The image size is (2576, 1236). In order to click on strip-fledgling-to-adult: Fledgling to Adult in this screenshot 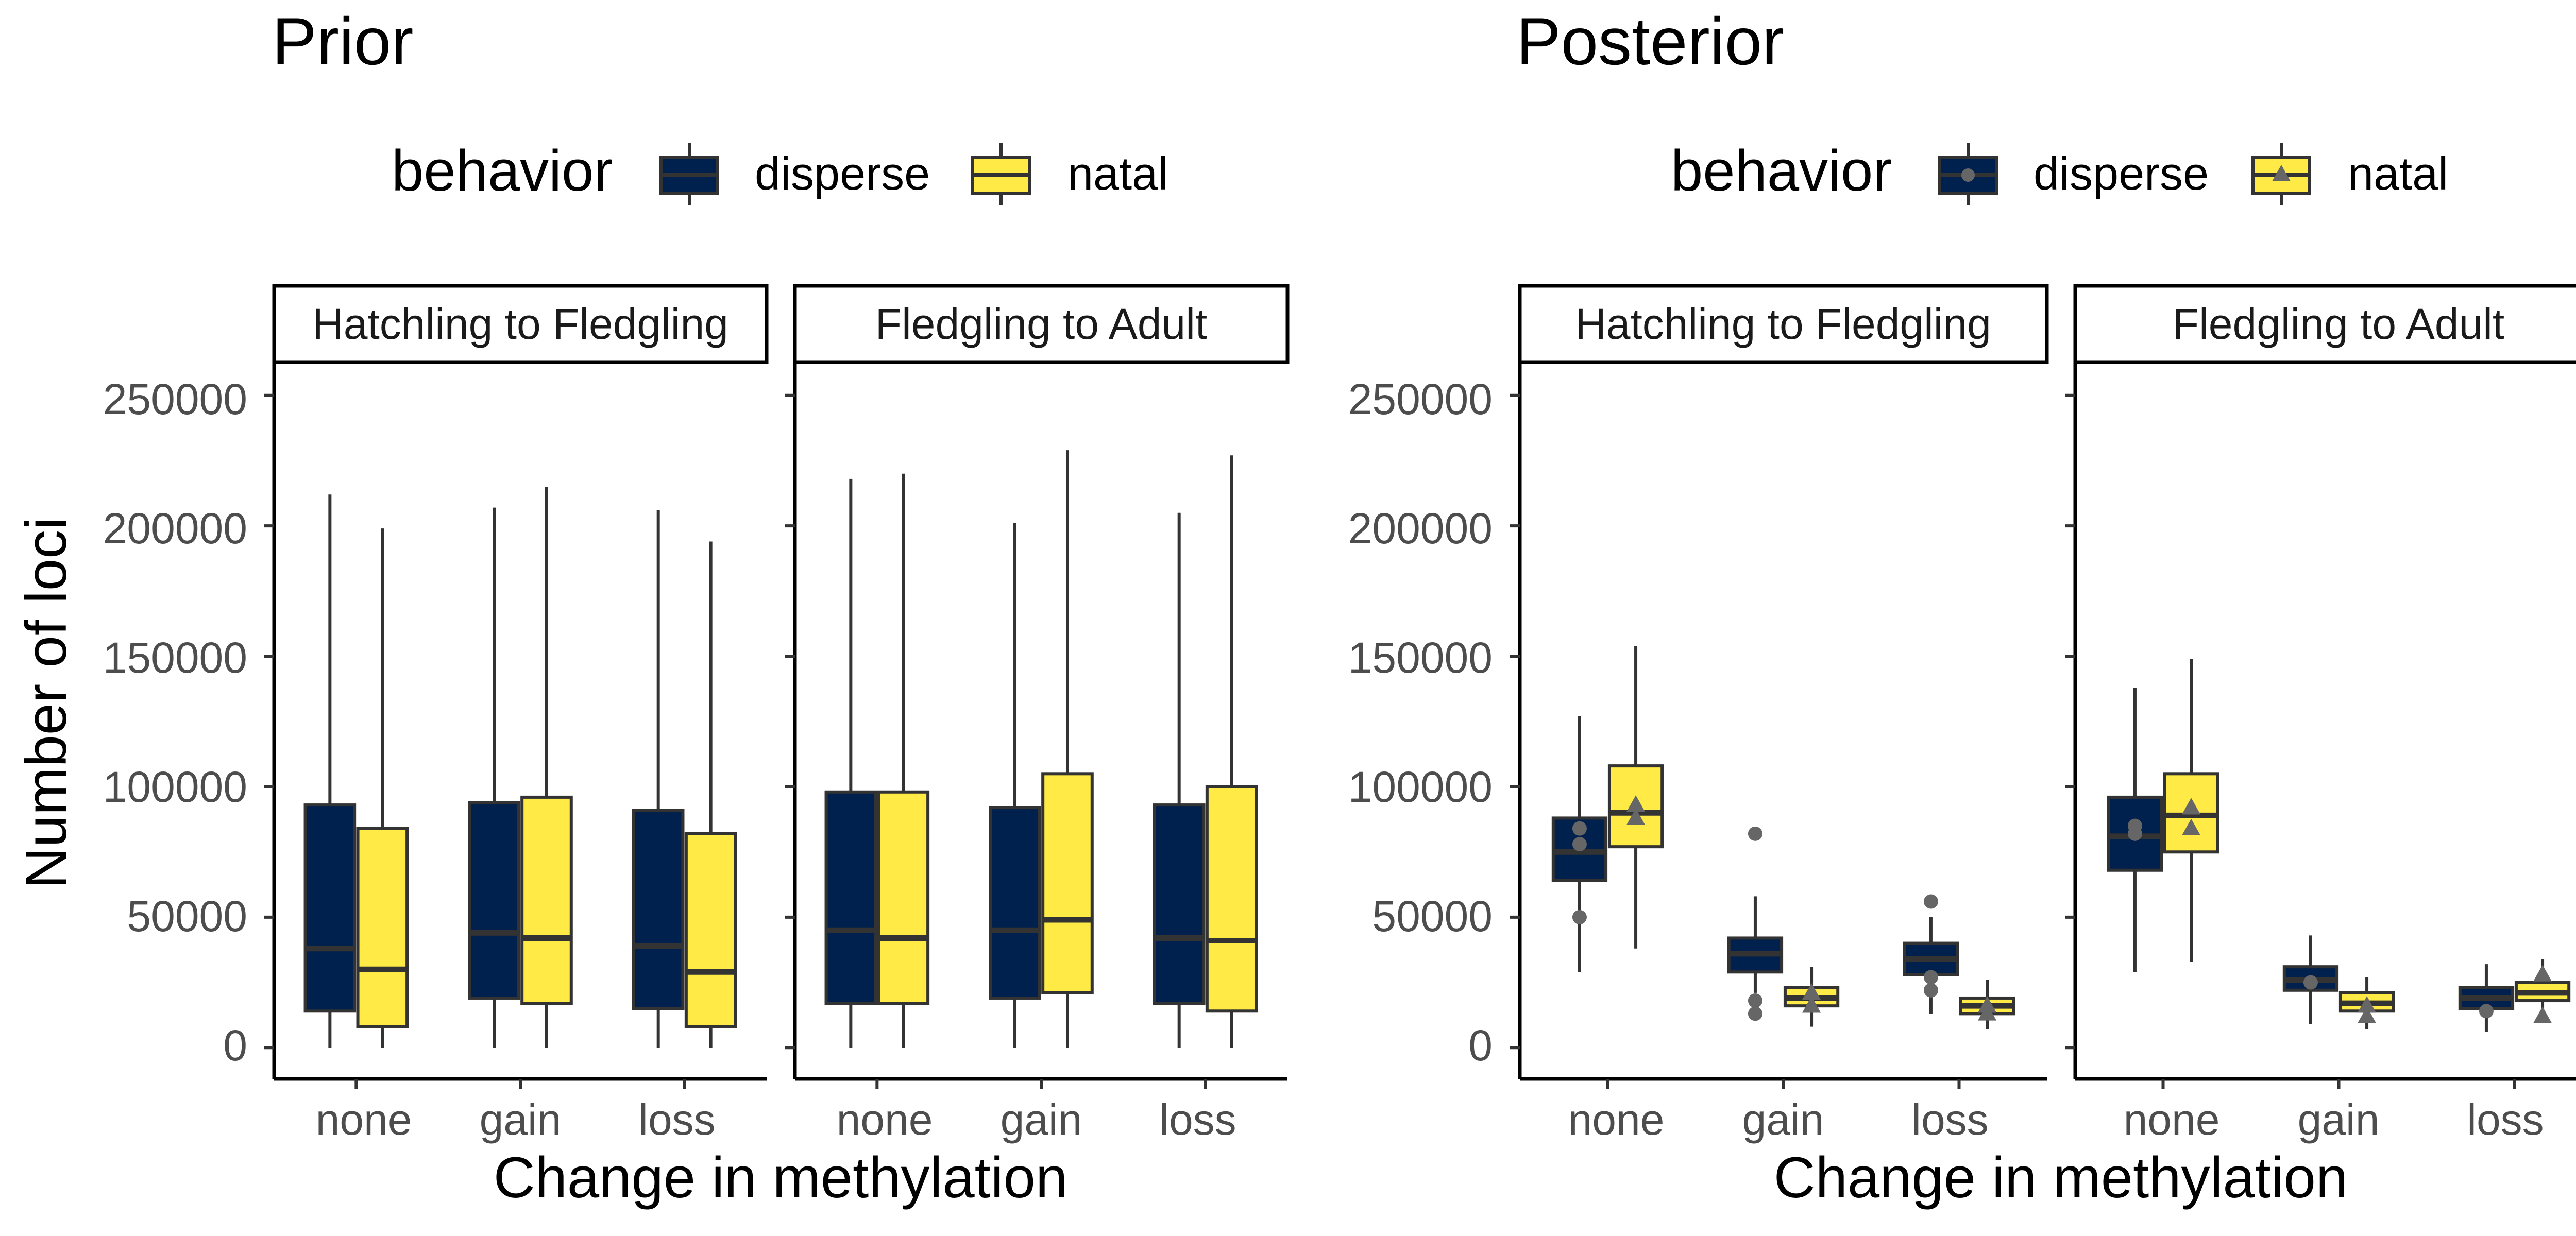, I will do `click(1041, 324)`.